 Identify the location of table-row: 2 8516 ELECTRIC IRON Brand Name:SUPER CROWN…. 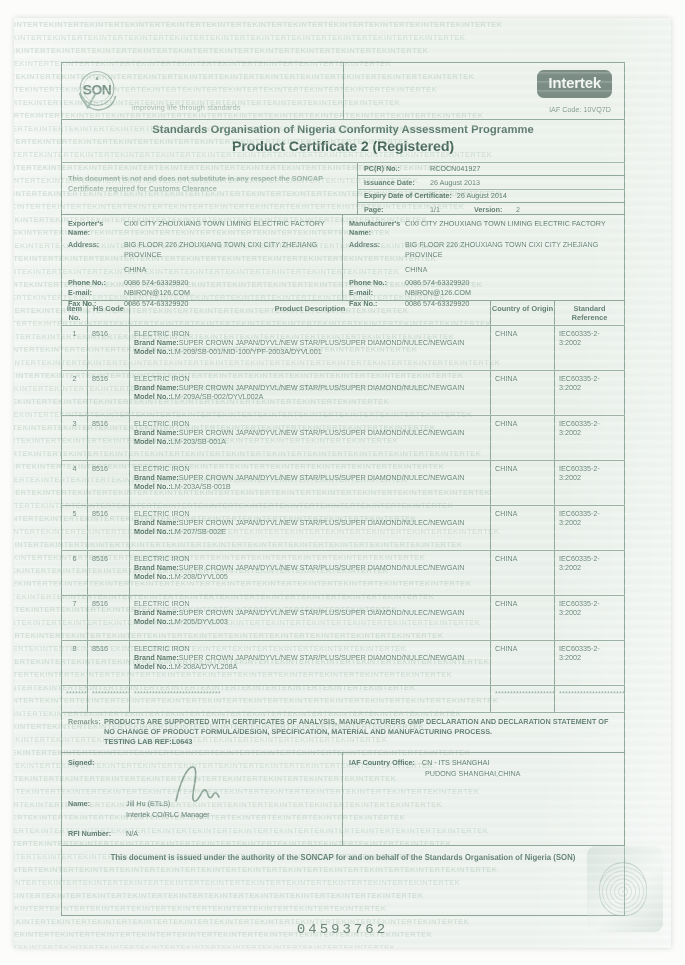
(343, 393).